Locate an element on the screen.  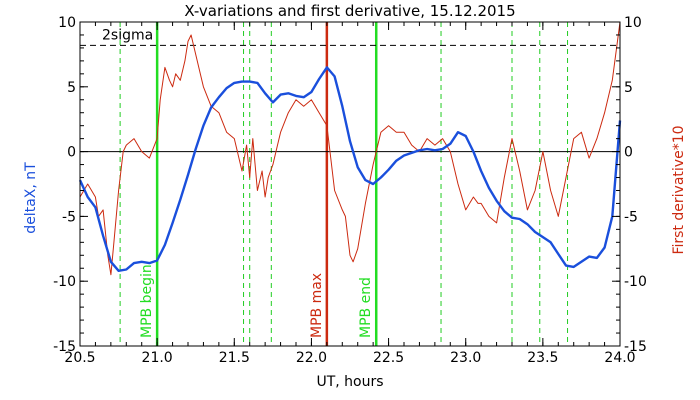
x-tick-label: 21.5 is located at coordinates (234, 358).